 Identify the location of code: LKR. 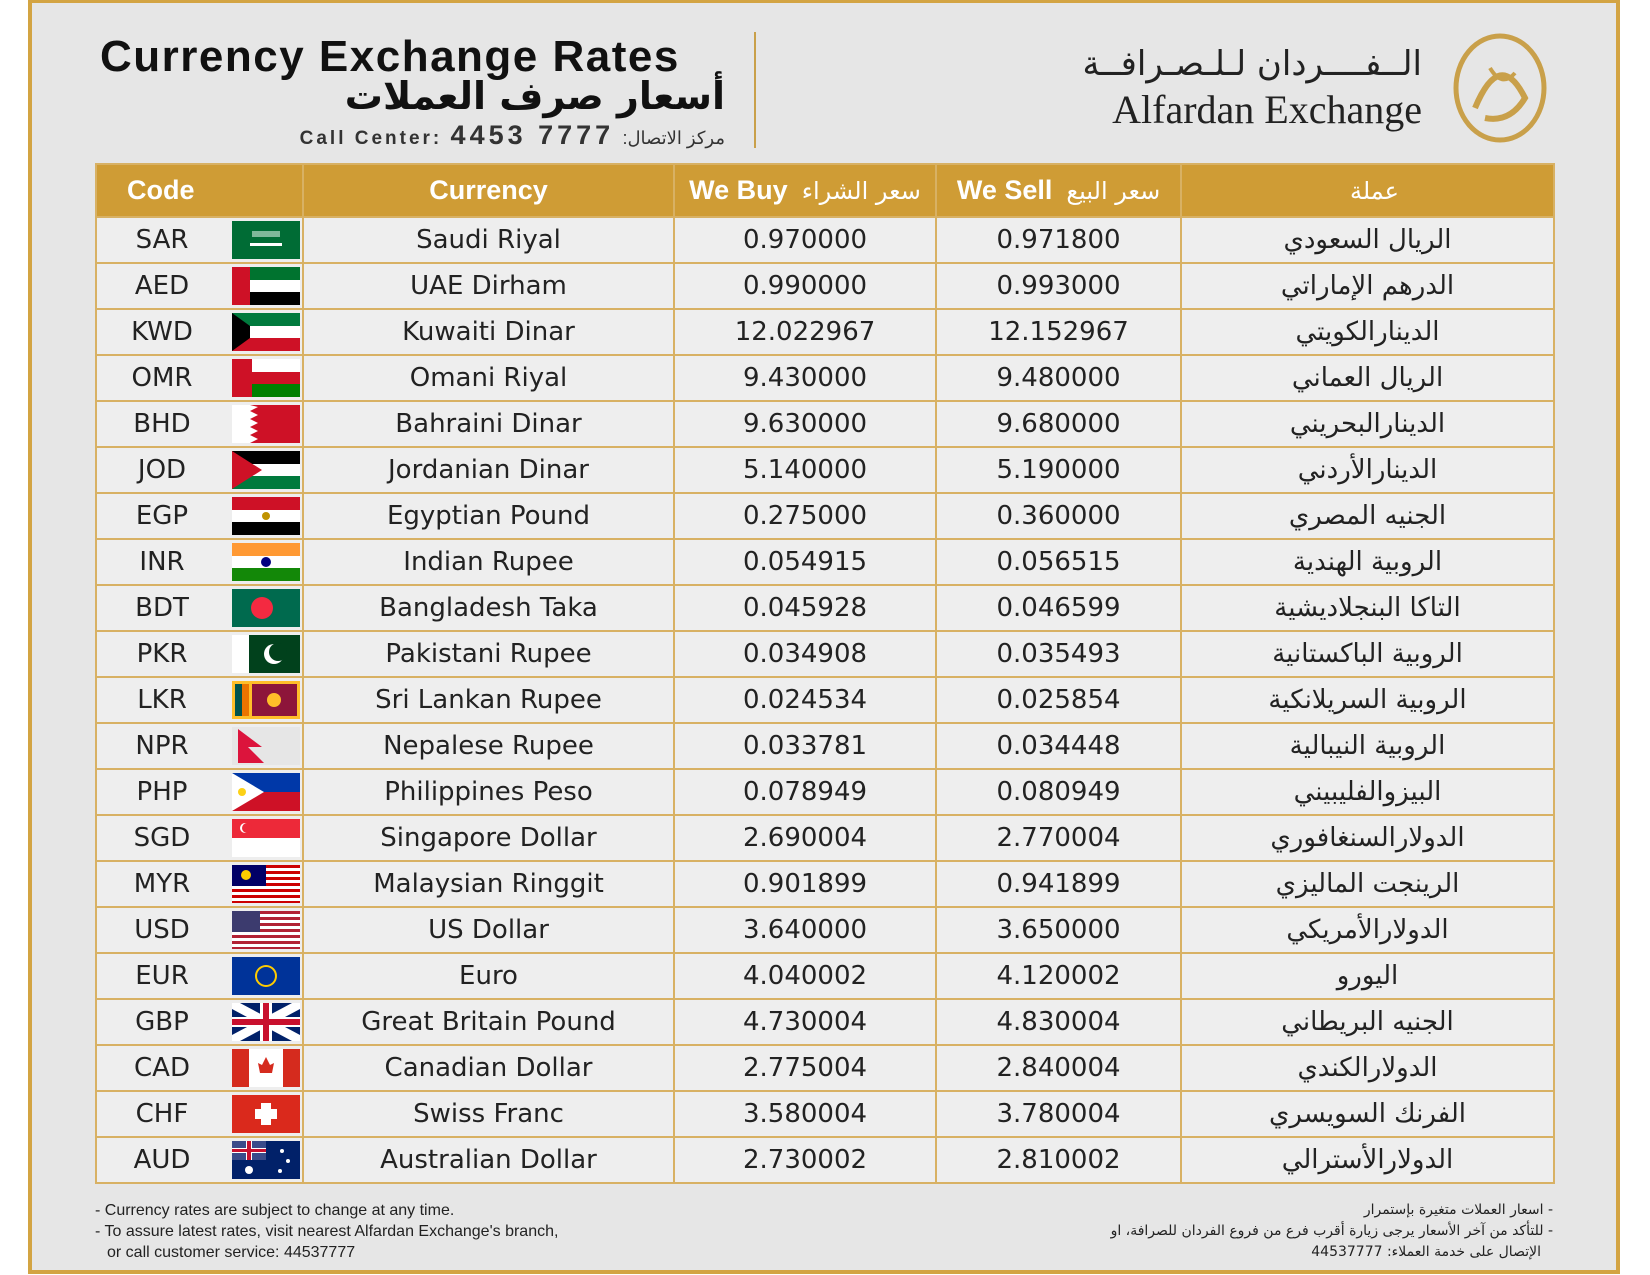
(162, 700).